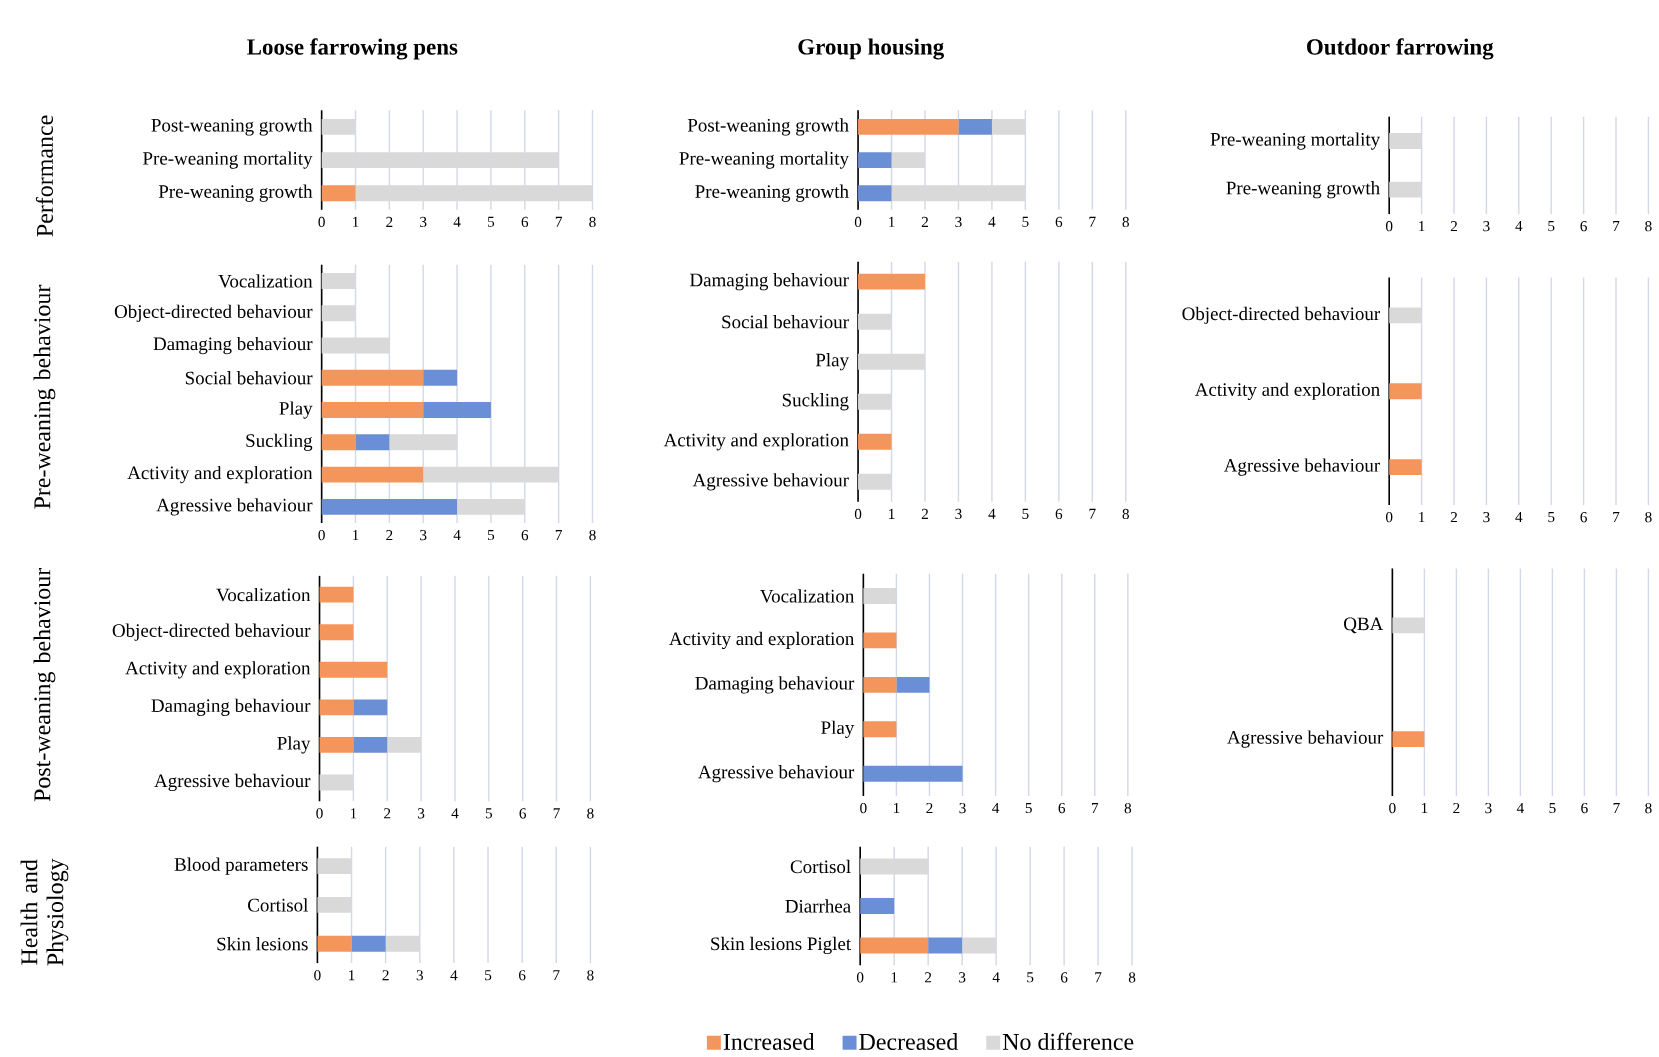  What do you see at coordinates (44, 685) in the screenshot?
I see `y-axis-title: Post-weaning behaviour` at bounding box center [44, 685].